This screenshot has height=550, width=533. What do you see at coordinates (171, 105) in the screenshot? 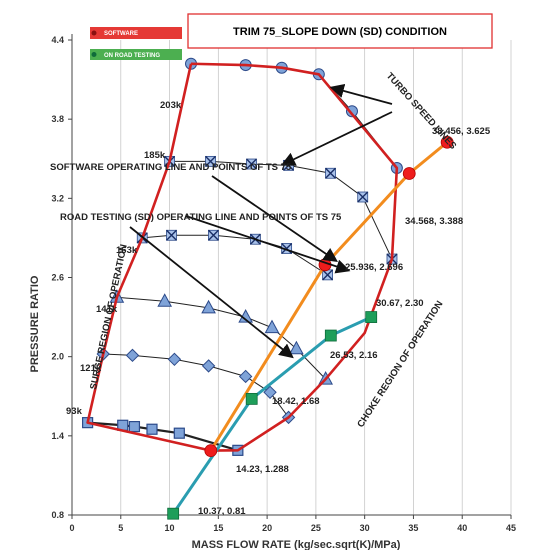
I see `speed-label-203k: 203k` at bounding box center [171, 105].